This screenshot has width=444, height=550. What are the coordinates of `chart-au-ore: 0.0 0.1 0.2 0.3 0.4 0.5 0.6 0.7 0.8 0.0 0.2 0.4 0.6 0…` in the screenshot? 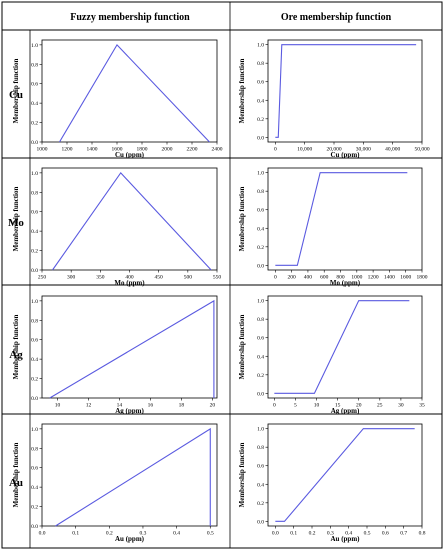 It's located at (332, 483).